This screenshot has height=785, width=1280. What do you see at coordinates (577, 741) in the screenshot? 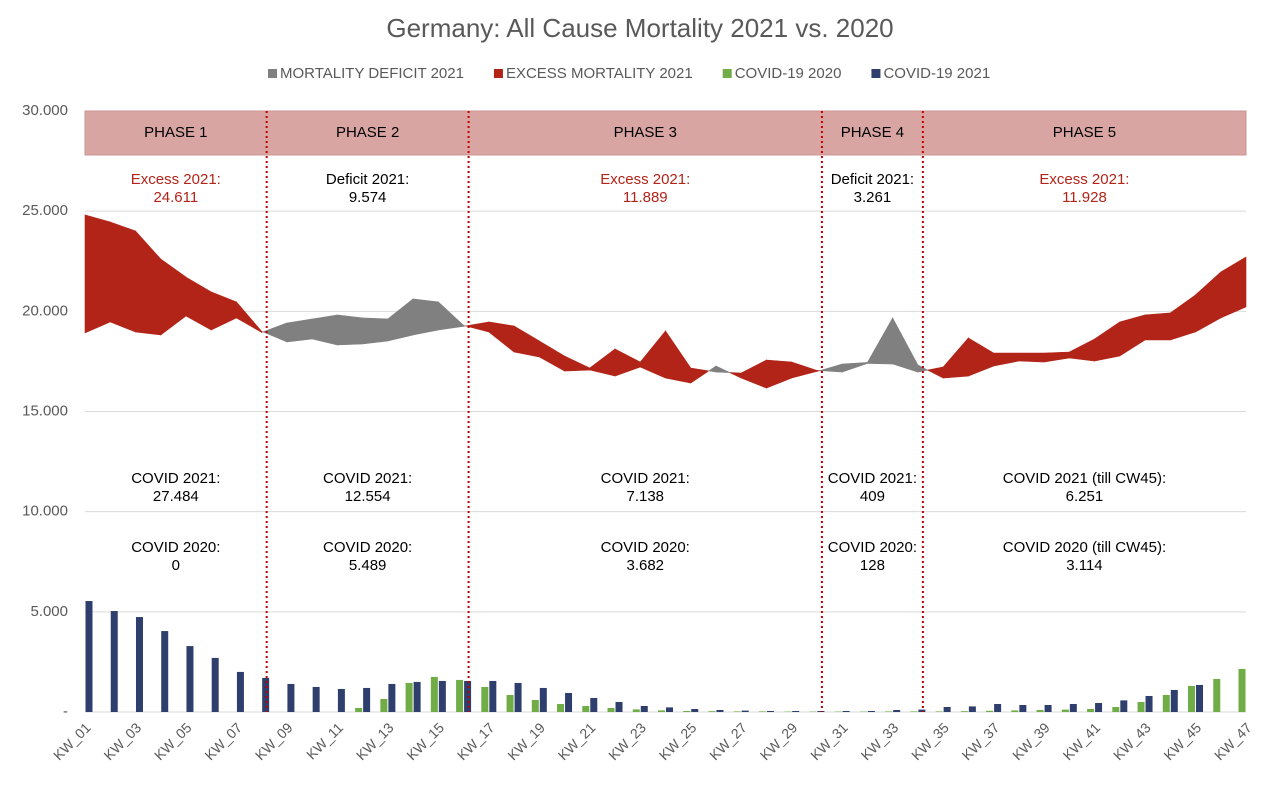
I see `x-tick-label: KW_21` at bounding box center [577, 741].